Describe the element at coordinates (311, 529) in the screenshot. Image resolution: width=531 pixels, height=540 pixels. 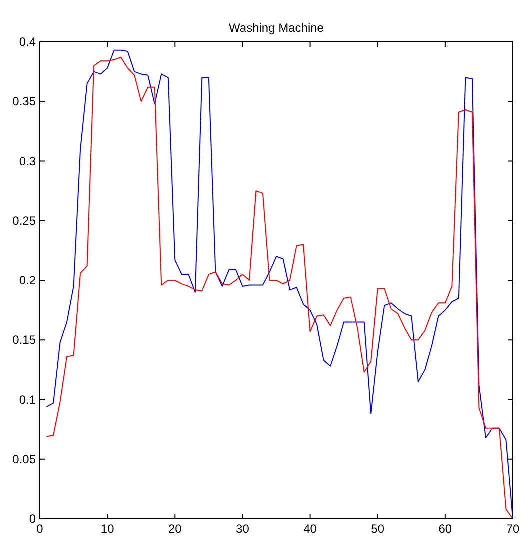
I see `x-tick-label: 40` at that location.